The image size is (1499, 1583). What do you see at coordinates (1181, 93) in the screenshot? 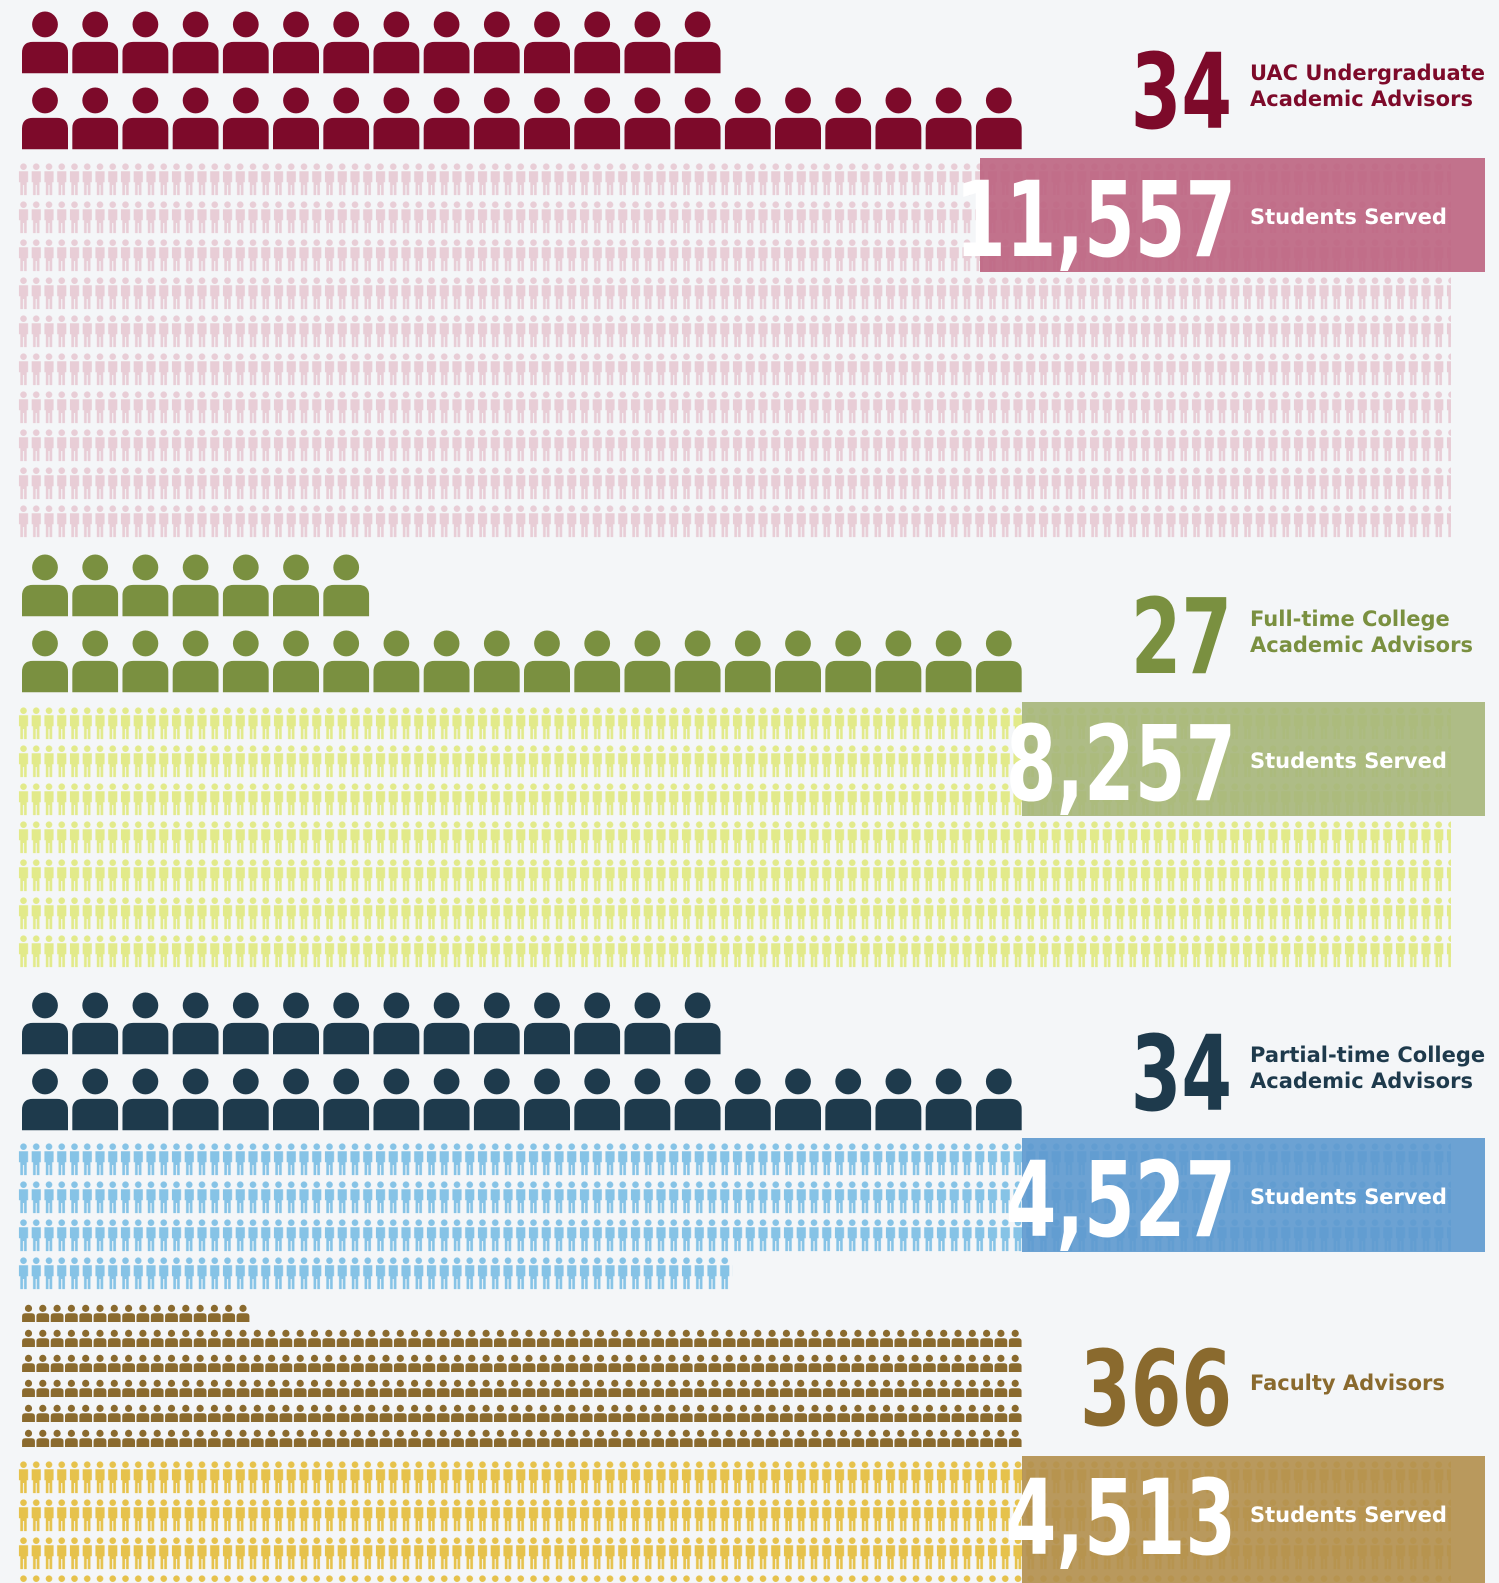
I see `advisor-count: 34` at bounding box center [1181, 93].